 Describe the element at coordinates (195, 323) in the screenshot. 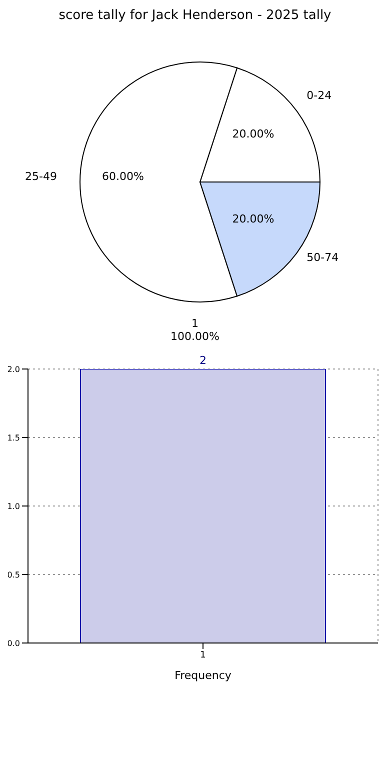

I see `text: 1` at that location.